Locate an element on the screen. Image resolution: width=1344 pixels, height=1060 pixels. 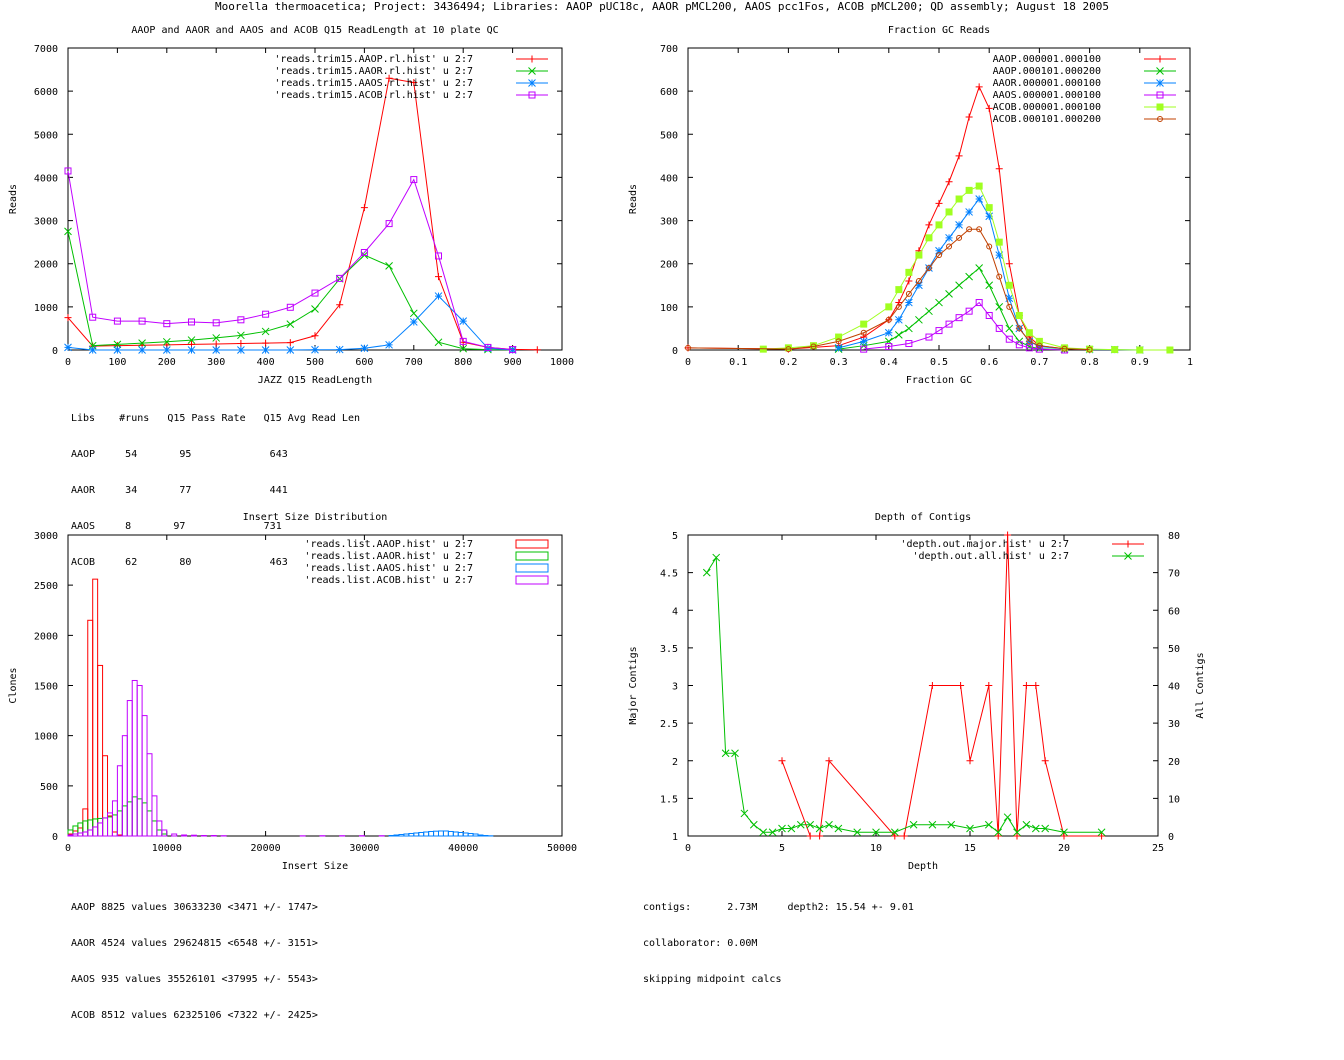
chart3-y-tick-label: 2000 is located at coordinates (46, 636).